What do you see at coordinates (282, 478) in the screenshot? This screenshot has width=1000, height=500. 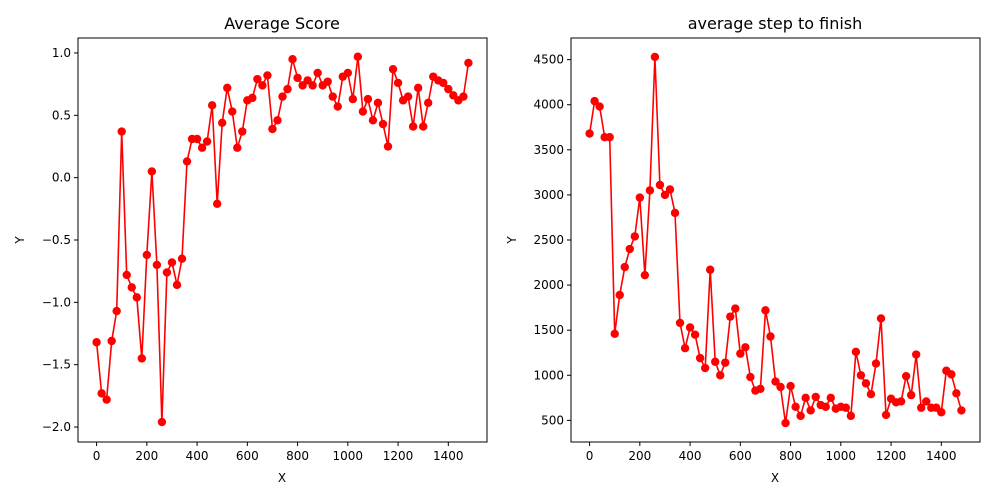 I see `x-axis-label: X` at bounding box center [282, 478].